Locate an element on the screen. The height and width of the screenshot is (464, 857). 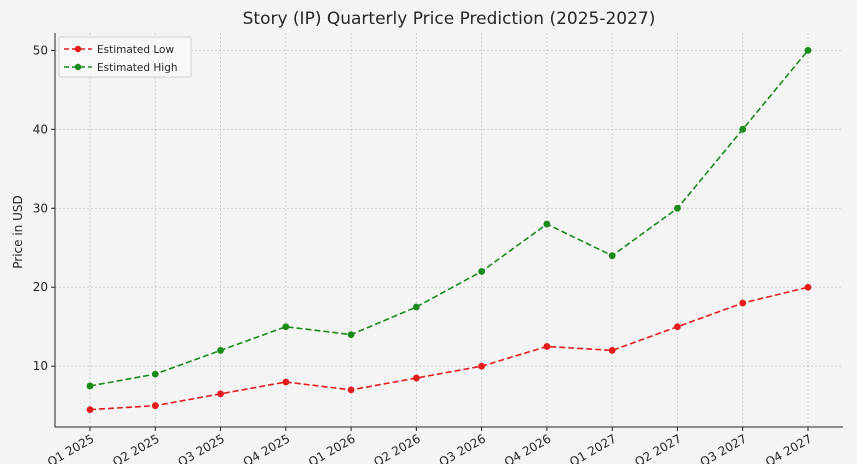
x-tick-label: Q3 2025 is located at coordinates (201, 447).